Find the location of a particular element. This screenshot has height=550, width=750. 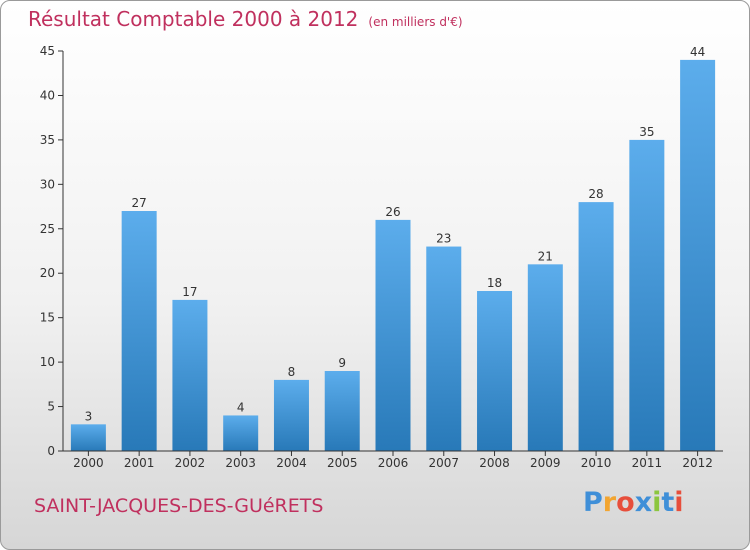

chart-subtitle: (en milliers d'€) is located at coordinates (415, 22).